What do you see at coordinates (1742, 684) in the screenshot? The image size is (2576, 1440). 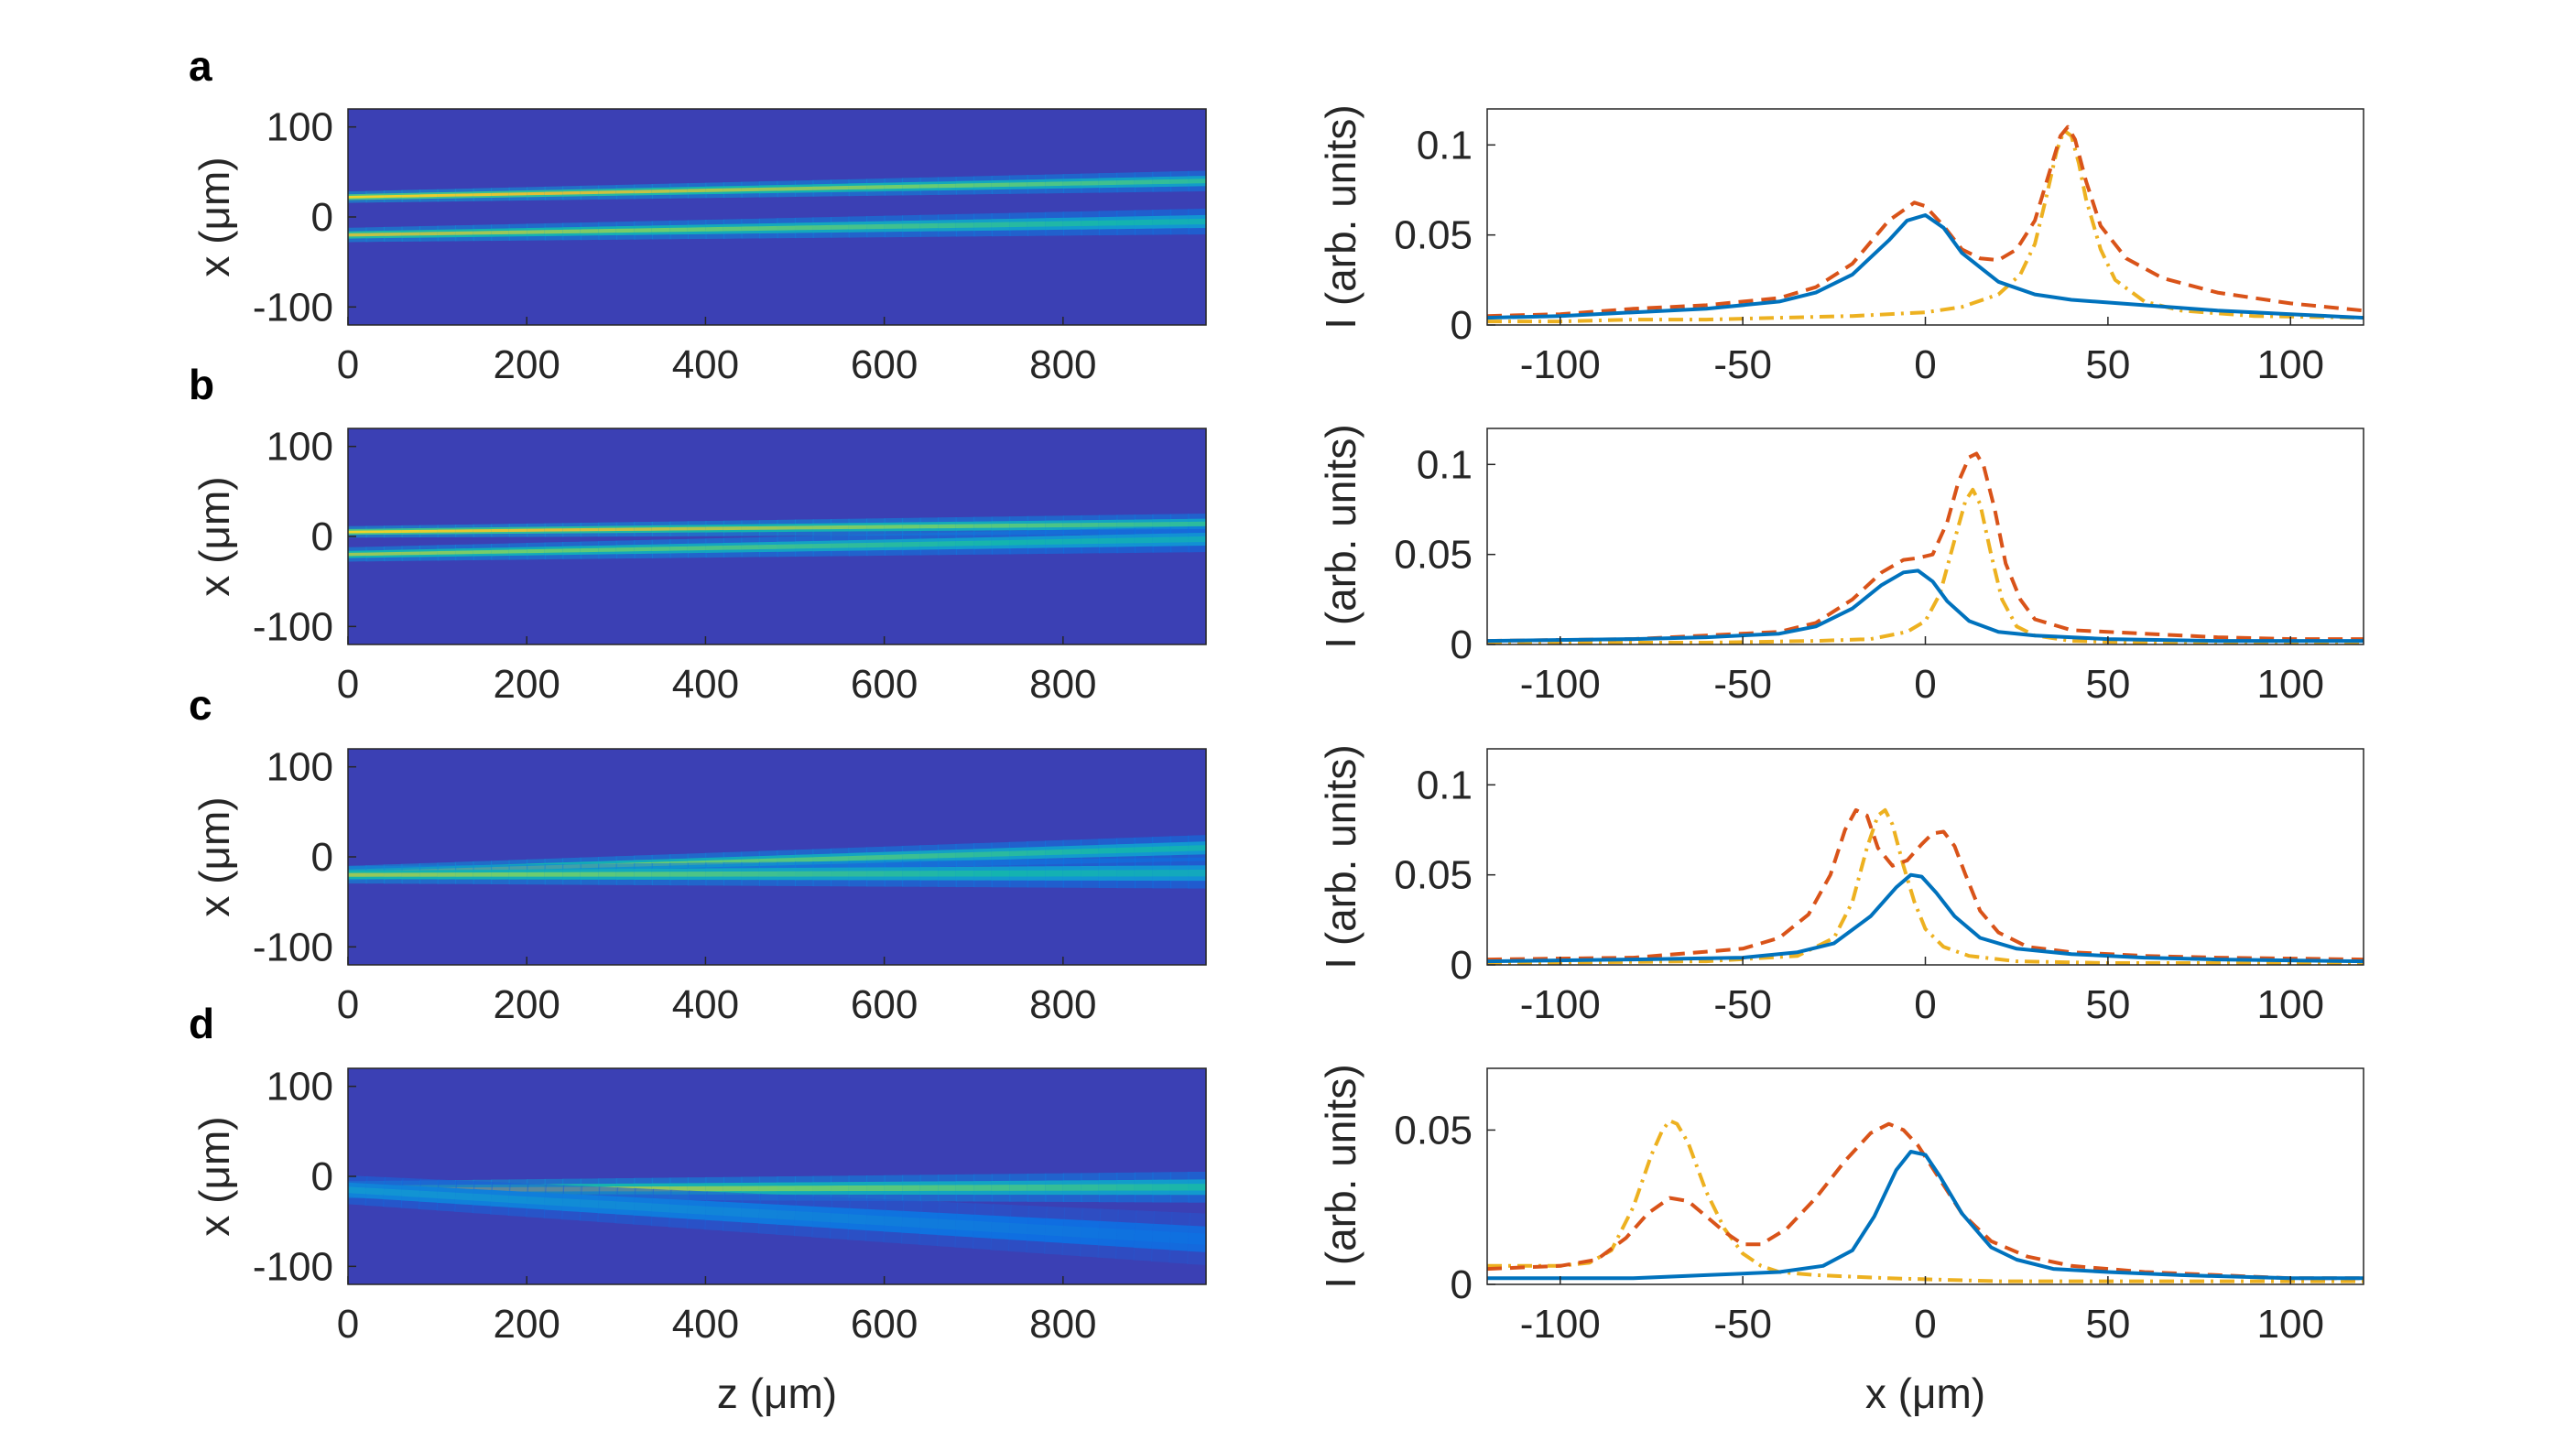 I see `profile-xtick-label: -50` at bounding box center [1742, 684].